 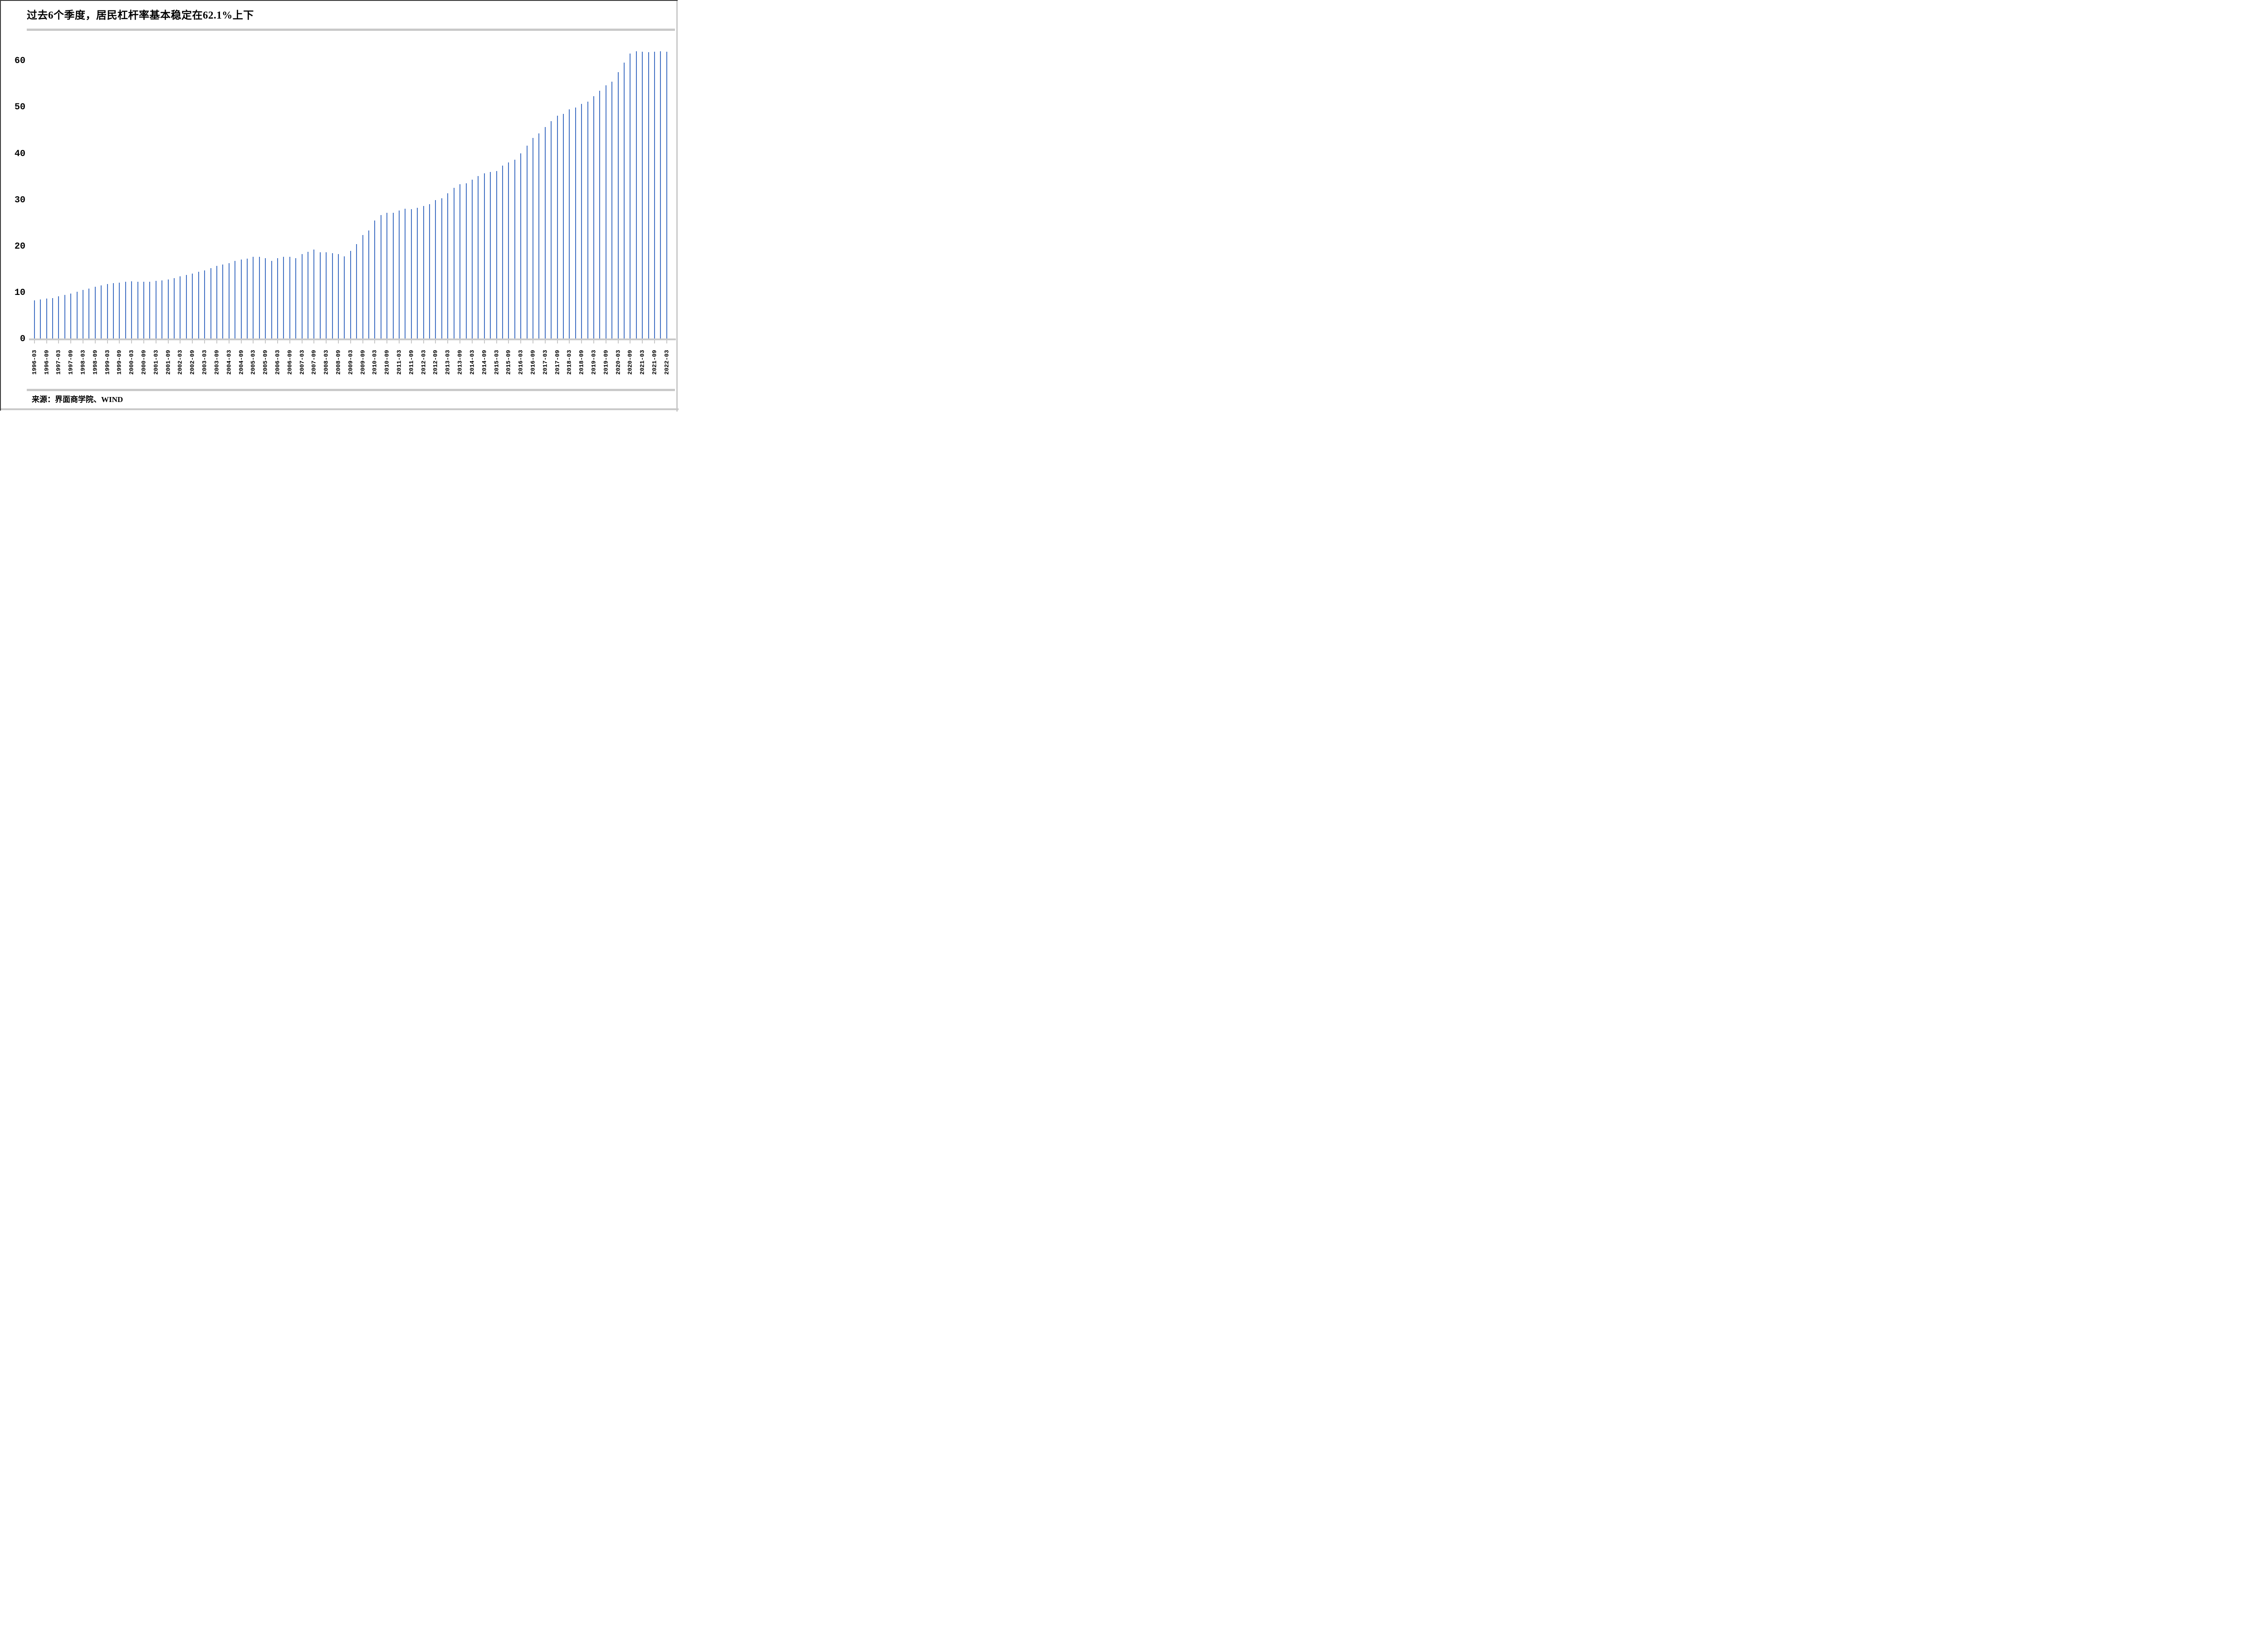 What do you see at coordinates (533, 362) in the screenshot?
I see `x-axis-label: 2016-09` at bounding box center [533, 362].